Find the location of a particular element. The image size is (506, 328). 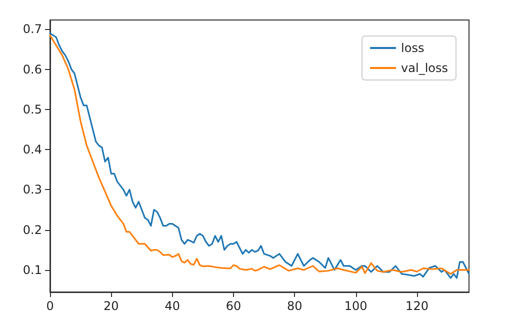

x-tick-label: 0 is located at coordinates (50, 306).